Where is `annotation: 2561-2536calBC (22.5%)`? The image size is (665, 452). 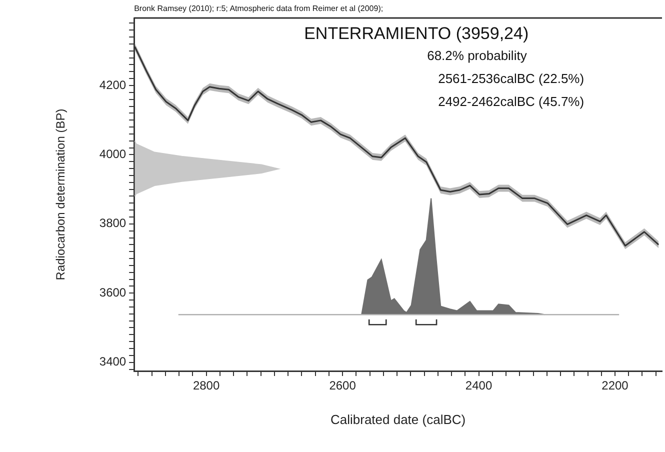
annotation: 2561-2536calBC (22.5%) is located at coordinates (511, 78).